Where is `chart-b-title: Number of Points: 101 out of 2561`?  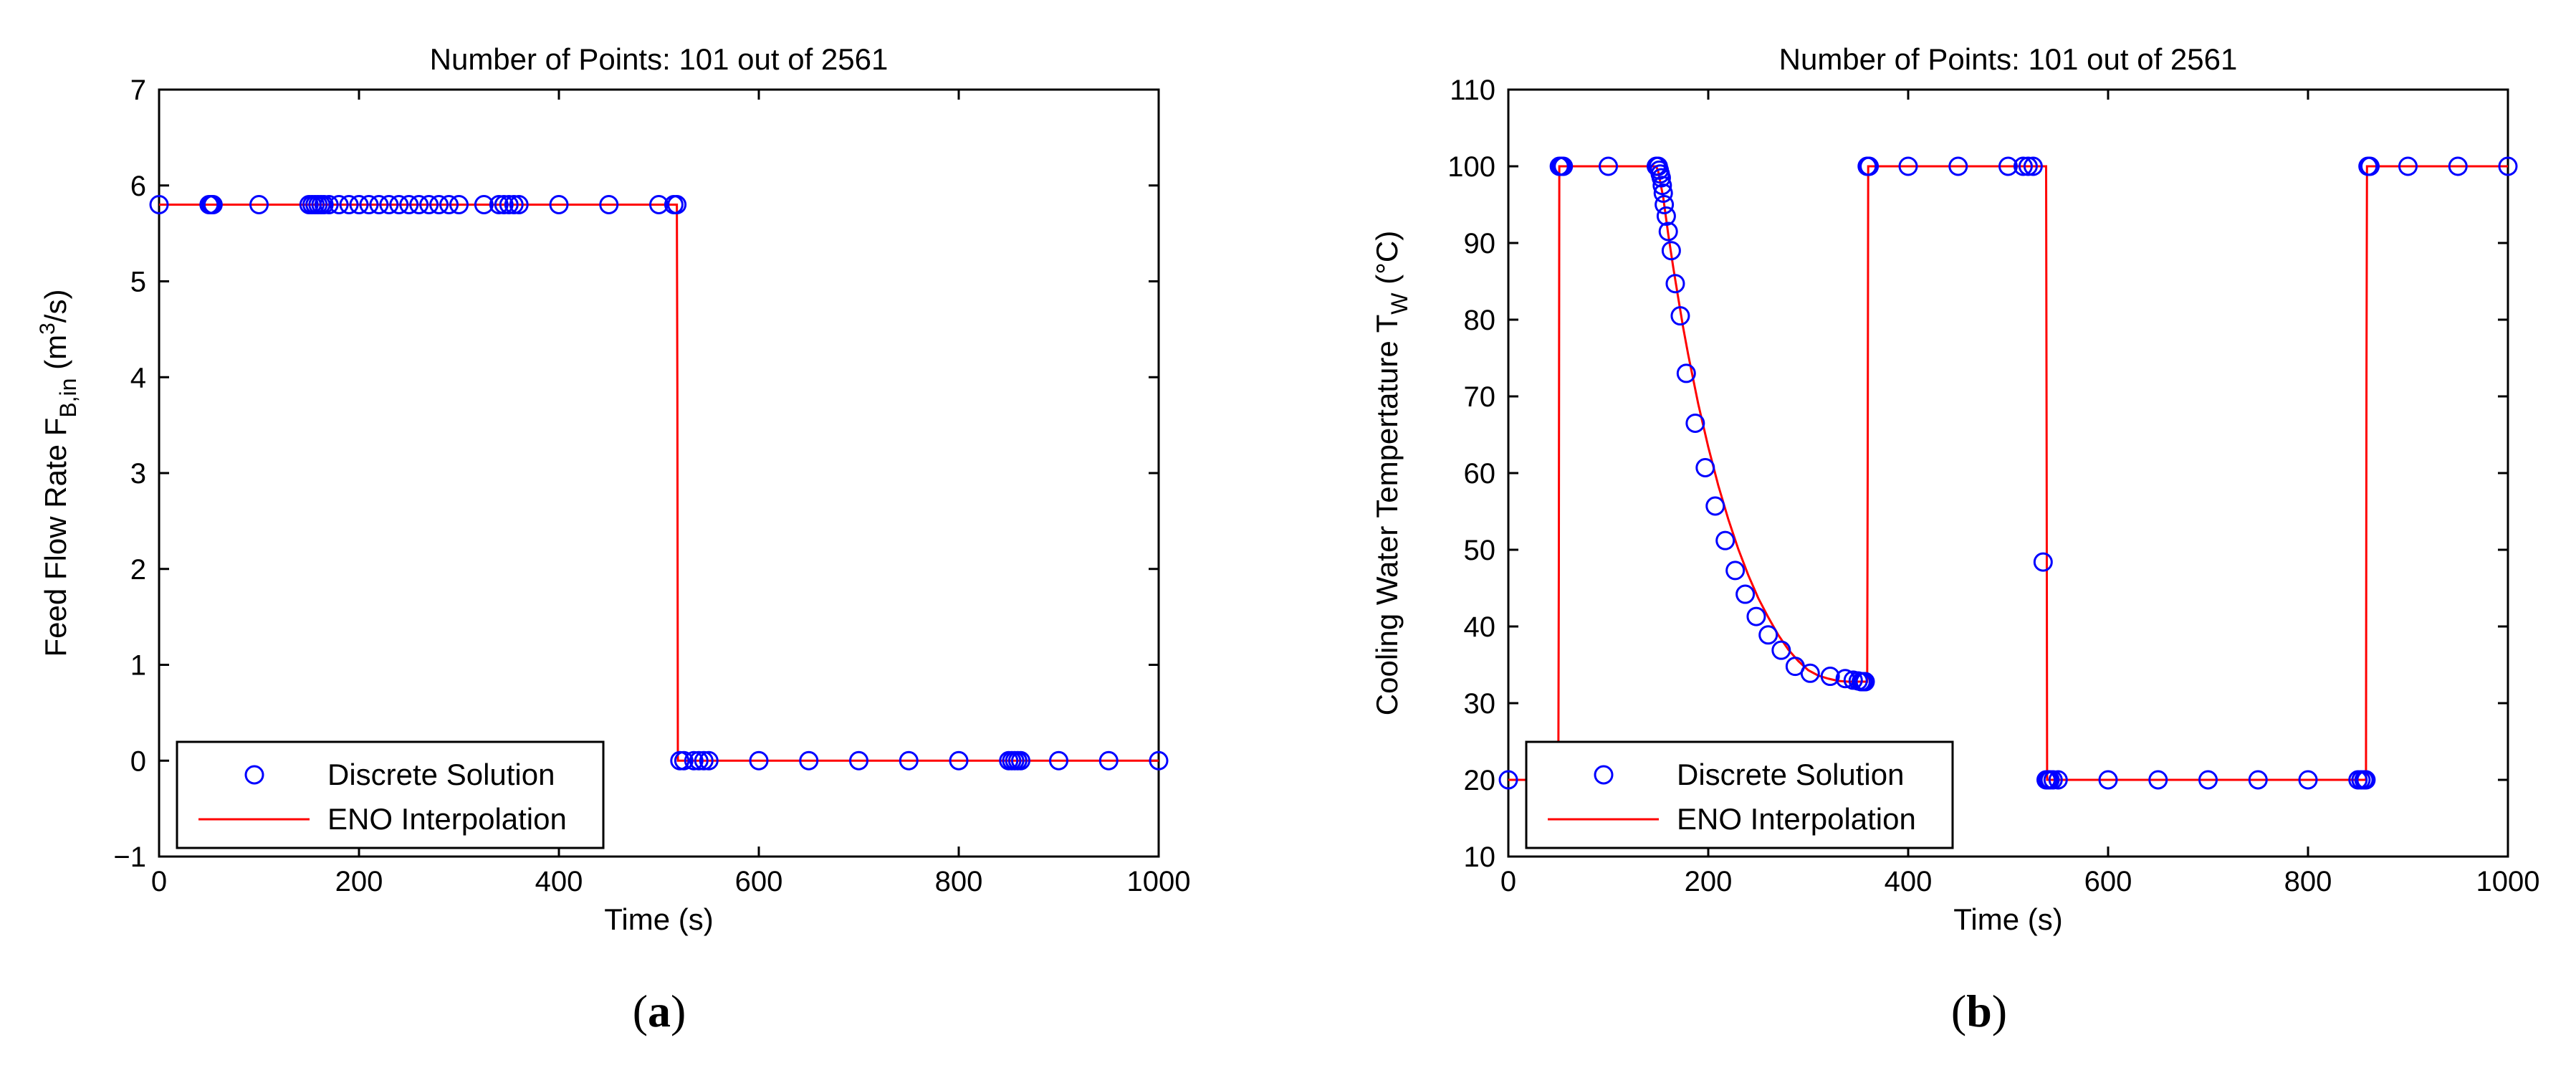
chart-b-title: Number of Points: 101 out of 2561 is located at coordinates (2008, 59).